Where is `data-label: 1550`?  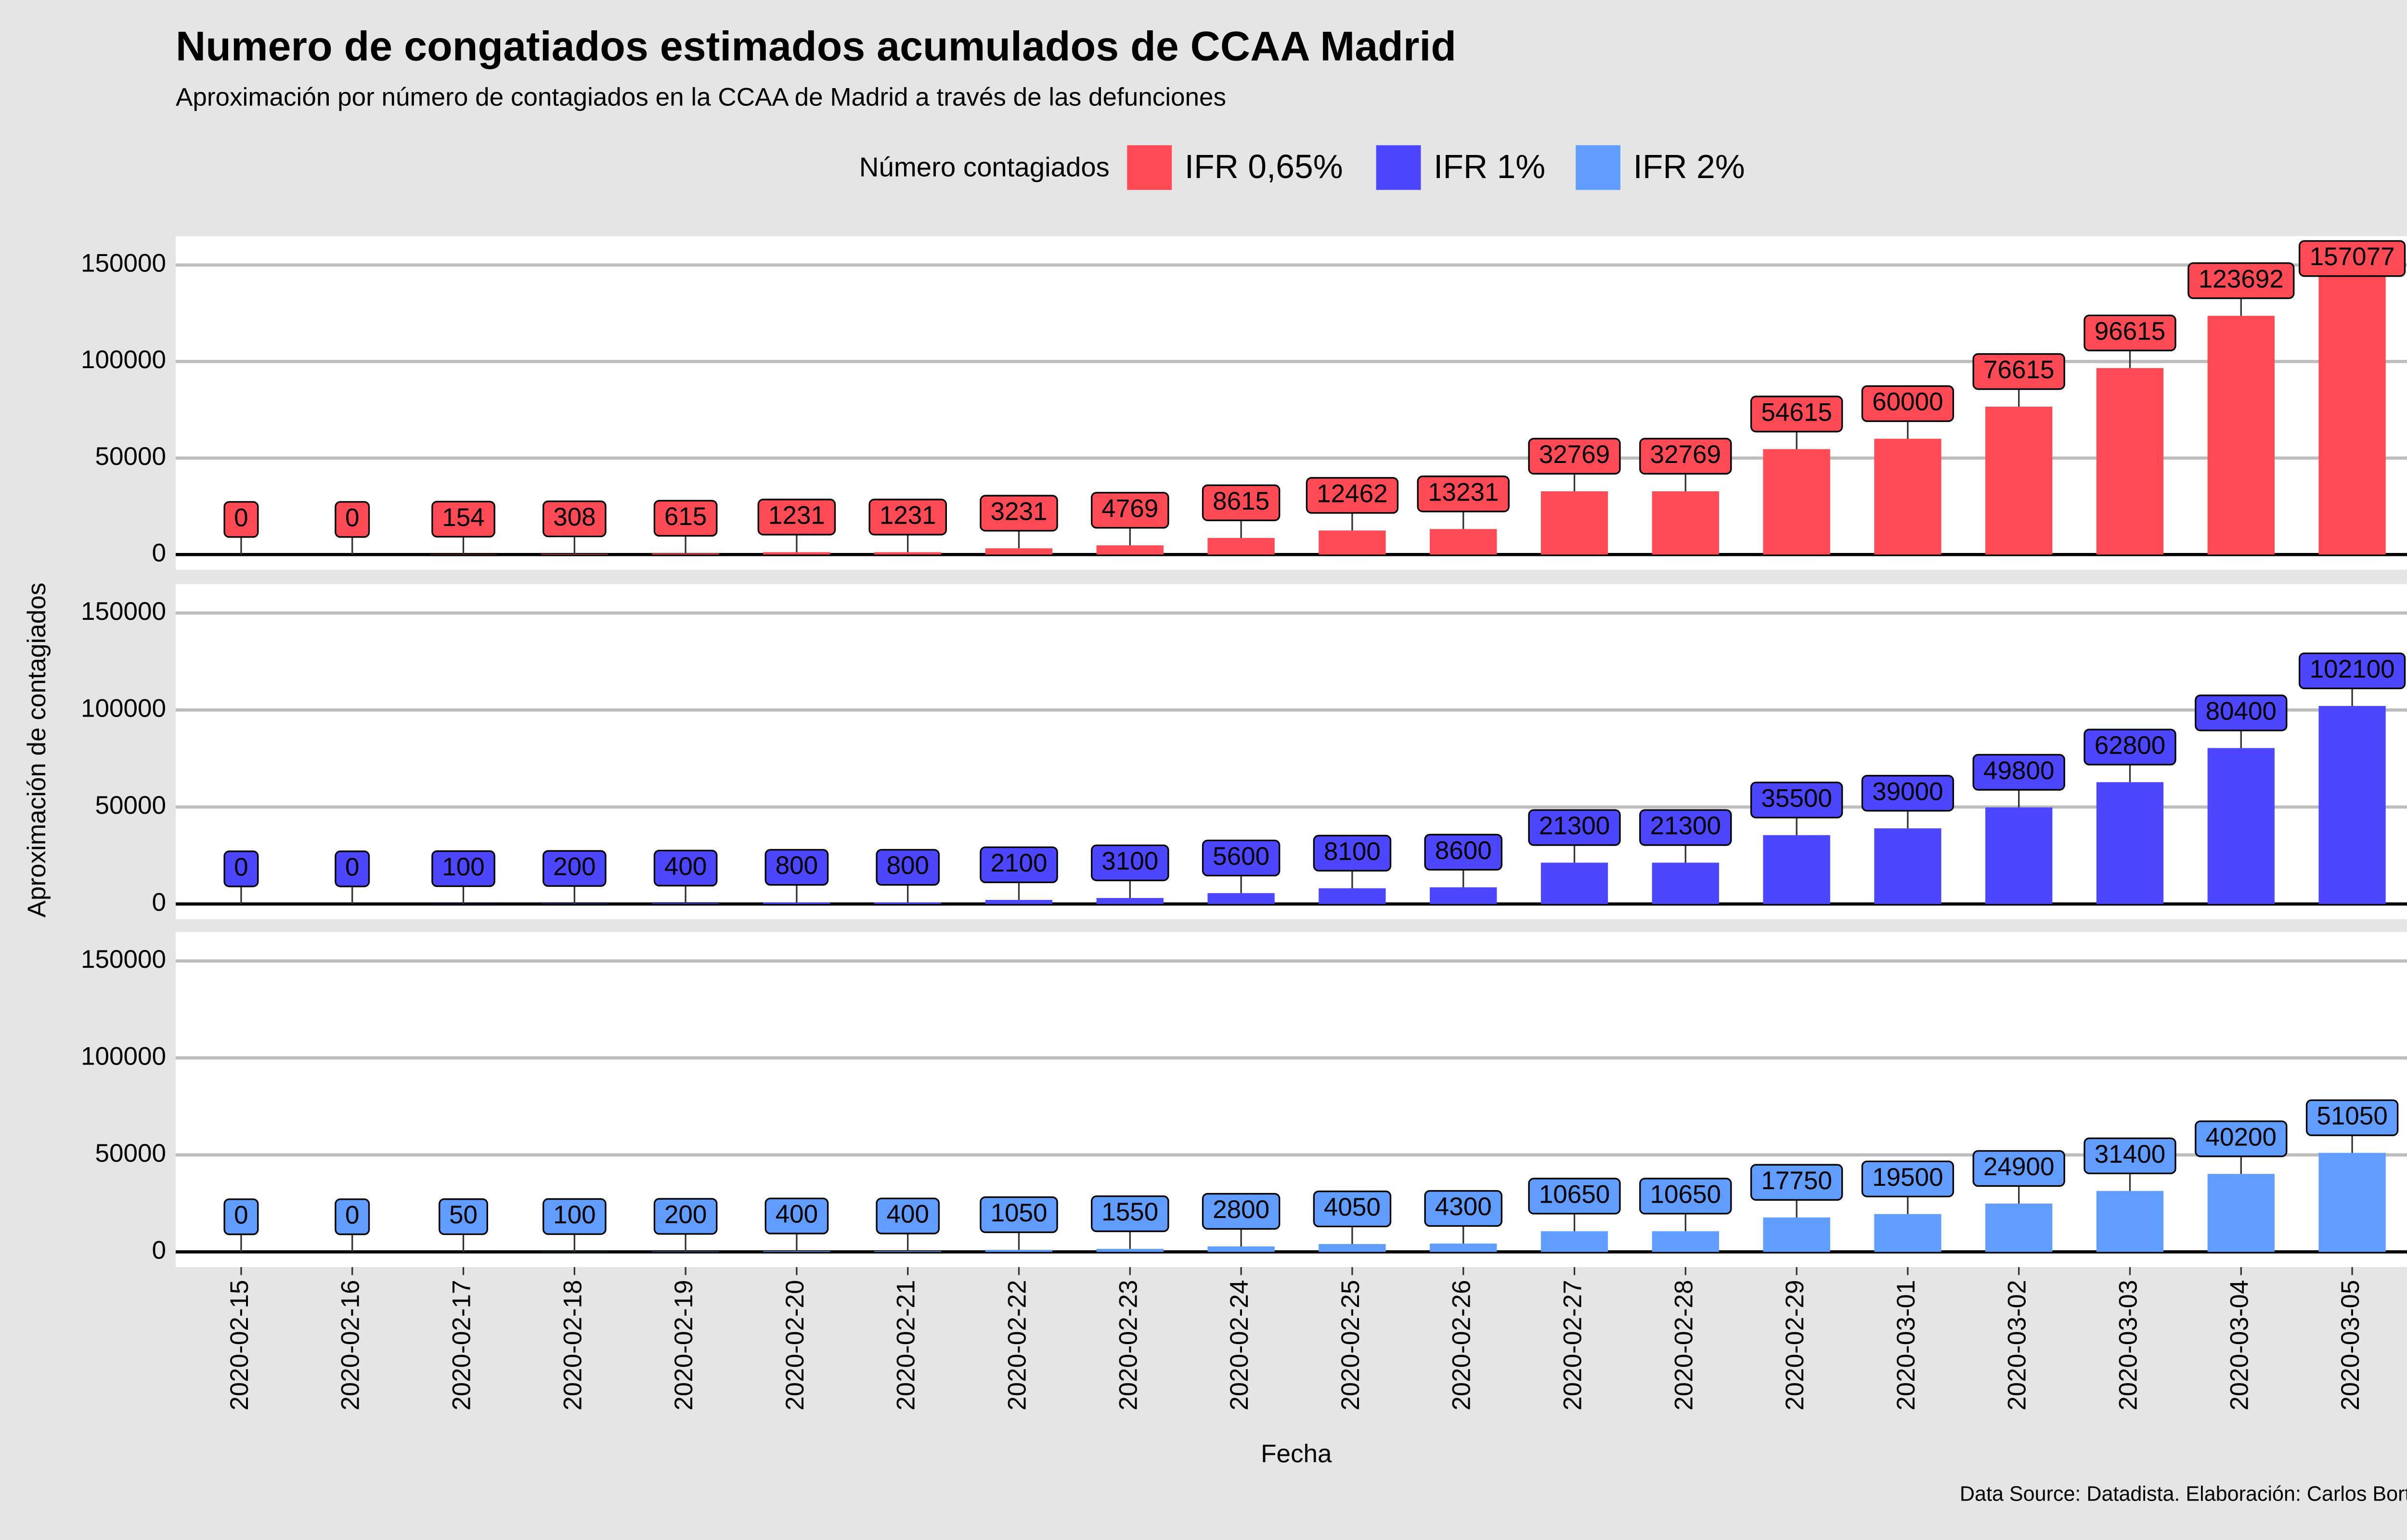 data-label: 1550 is located at coordinates (1129, 1212).